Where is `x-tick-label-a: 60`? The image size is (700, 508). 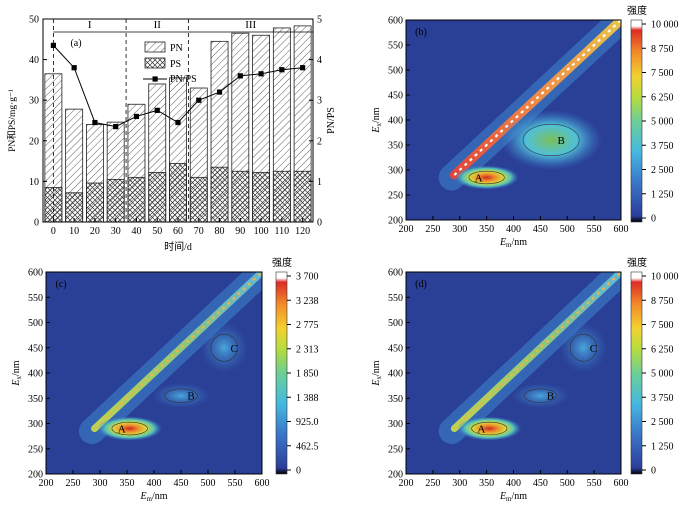 x-tick-label-a: 60 is located at coordinates (178, 231).